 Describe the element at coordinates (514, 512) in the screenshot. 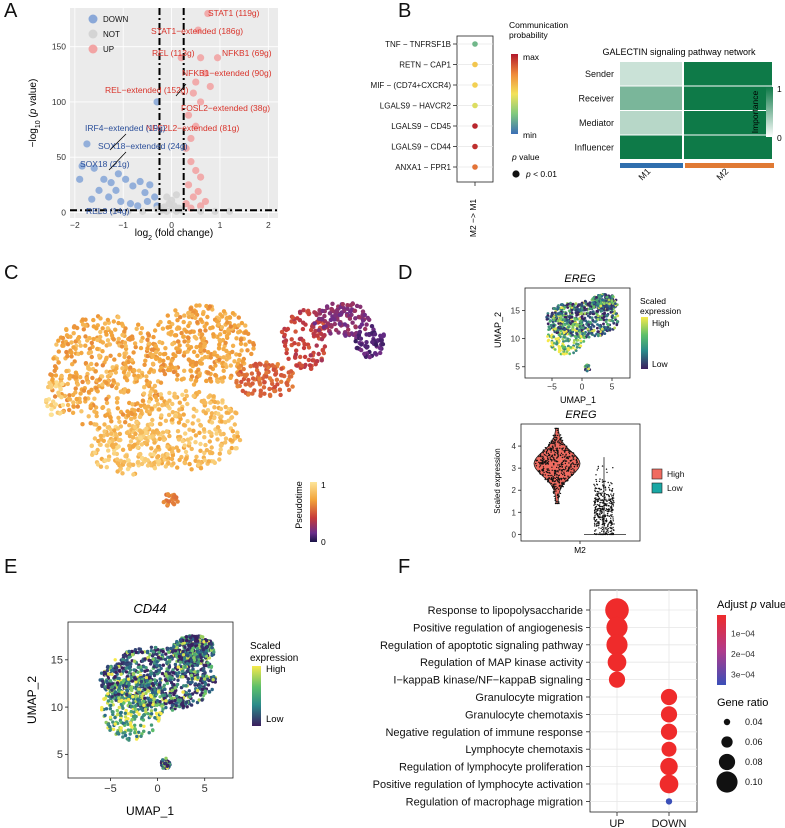

I see `violin-ytick-label: 1` at that location.